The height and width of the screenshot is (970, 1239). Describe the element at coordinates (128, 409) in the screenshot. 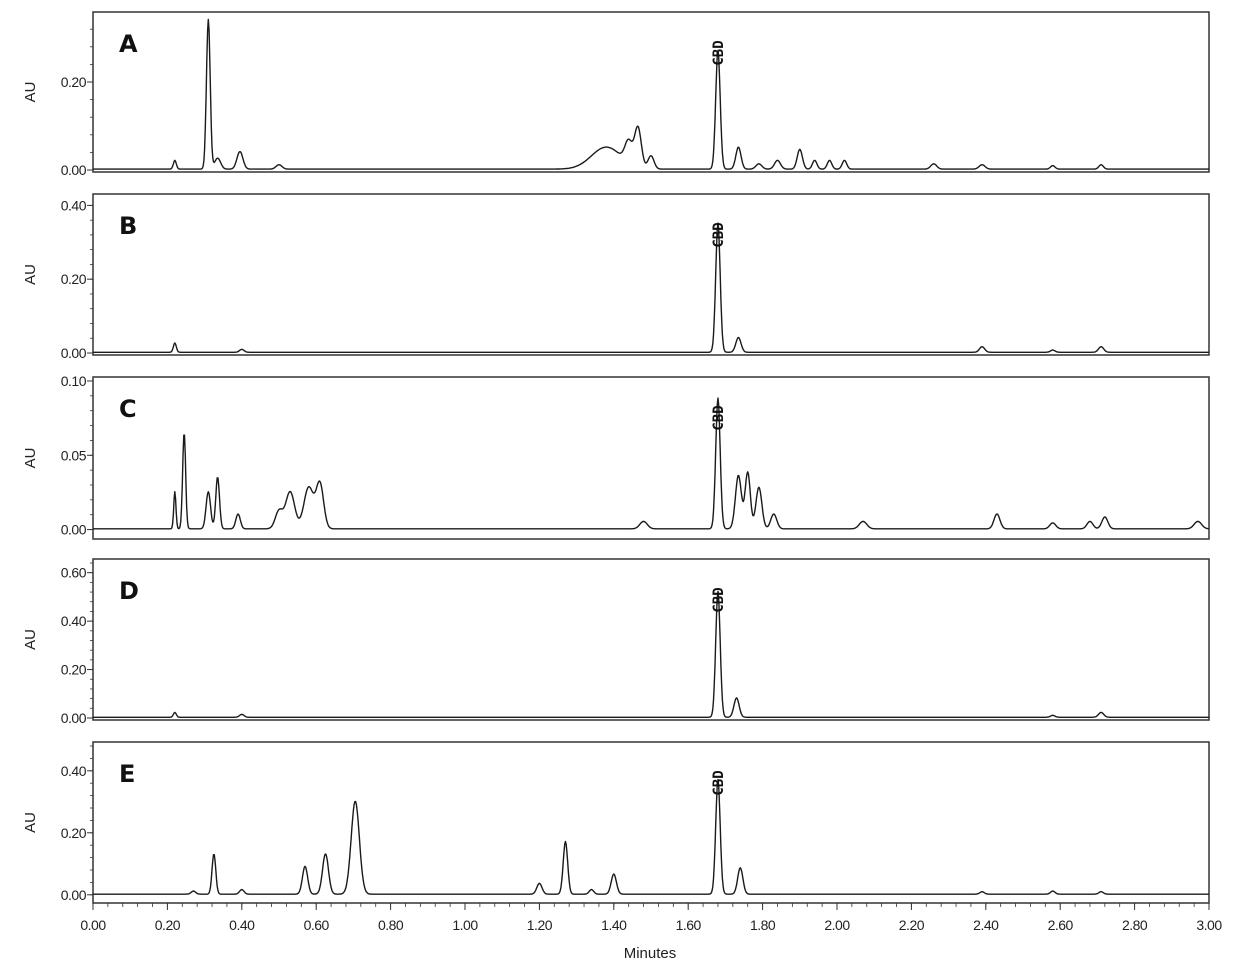

I see `panel-c-letter: C` at that location.